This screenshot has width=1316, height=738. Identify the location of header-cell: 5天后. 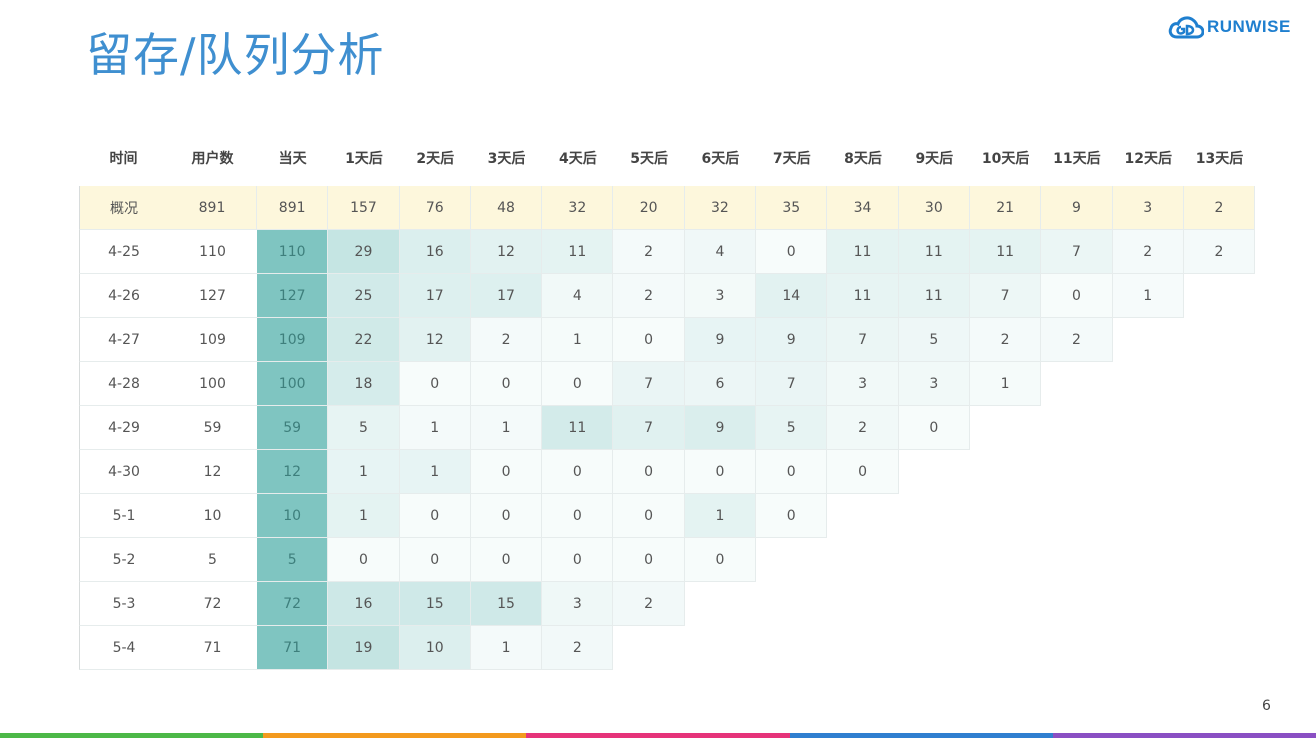
(649, 159).